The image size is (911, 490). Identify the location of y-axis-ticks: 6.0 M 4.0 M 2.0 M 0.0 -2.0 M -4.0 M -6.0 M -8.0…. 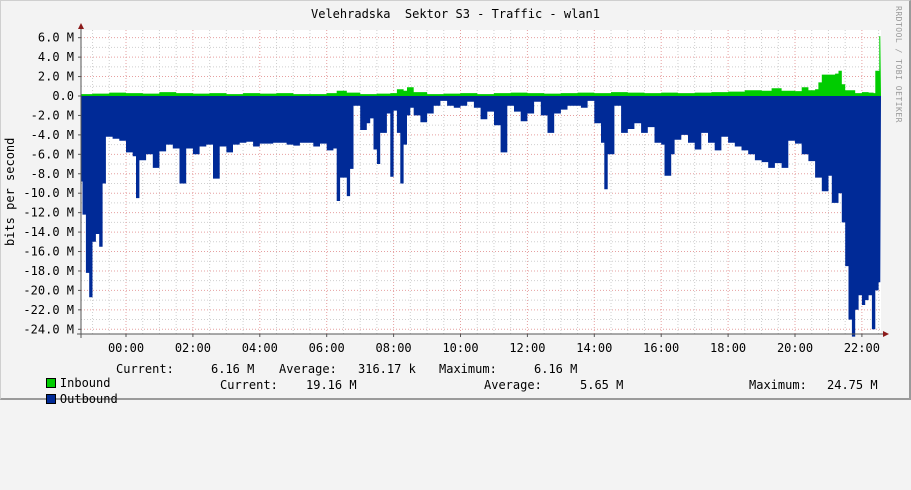
(52, 183).